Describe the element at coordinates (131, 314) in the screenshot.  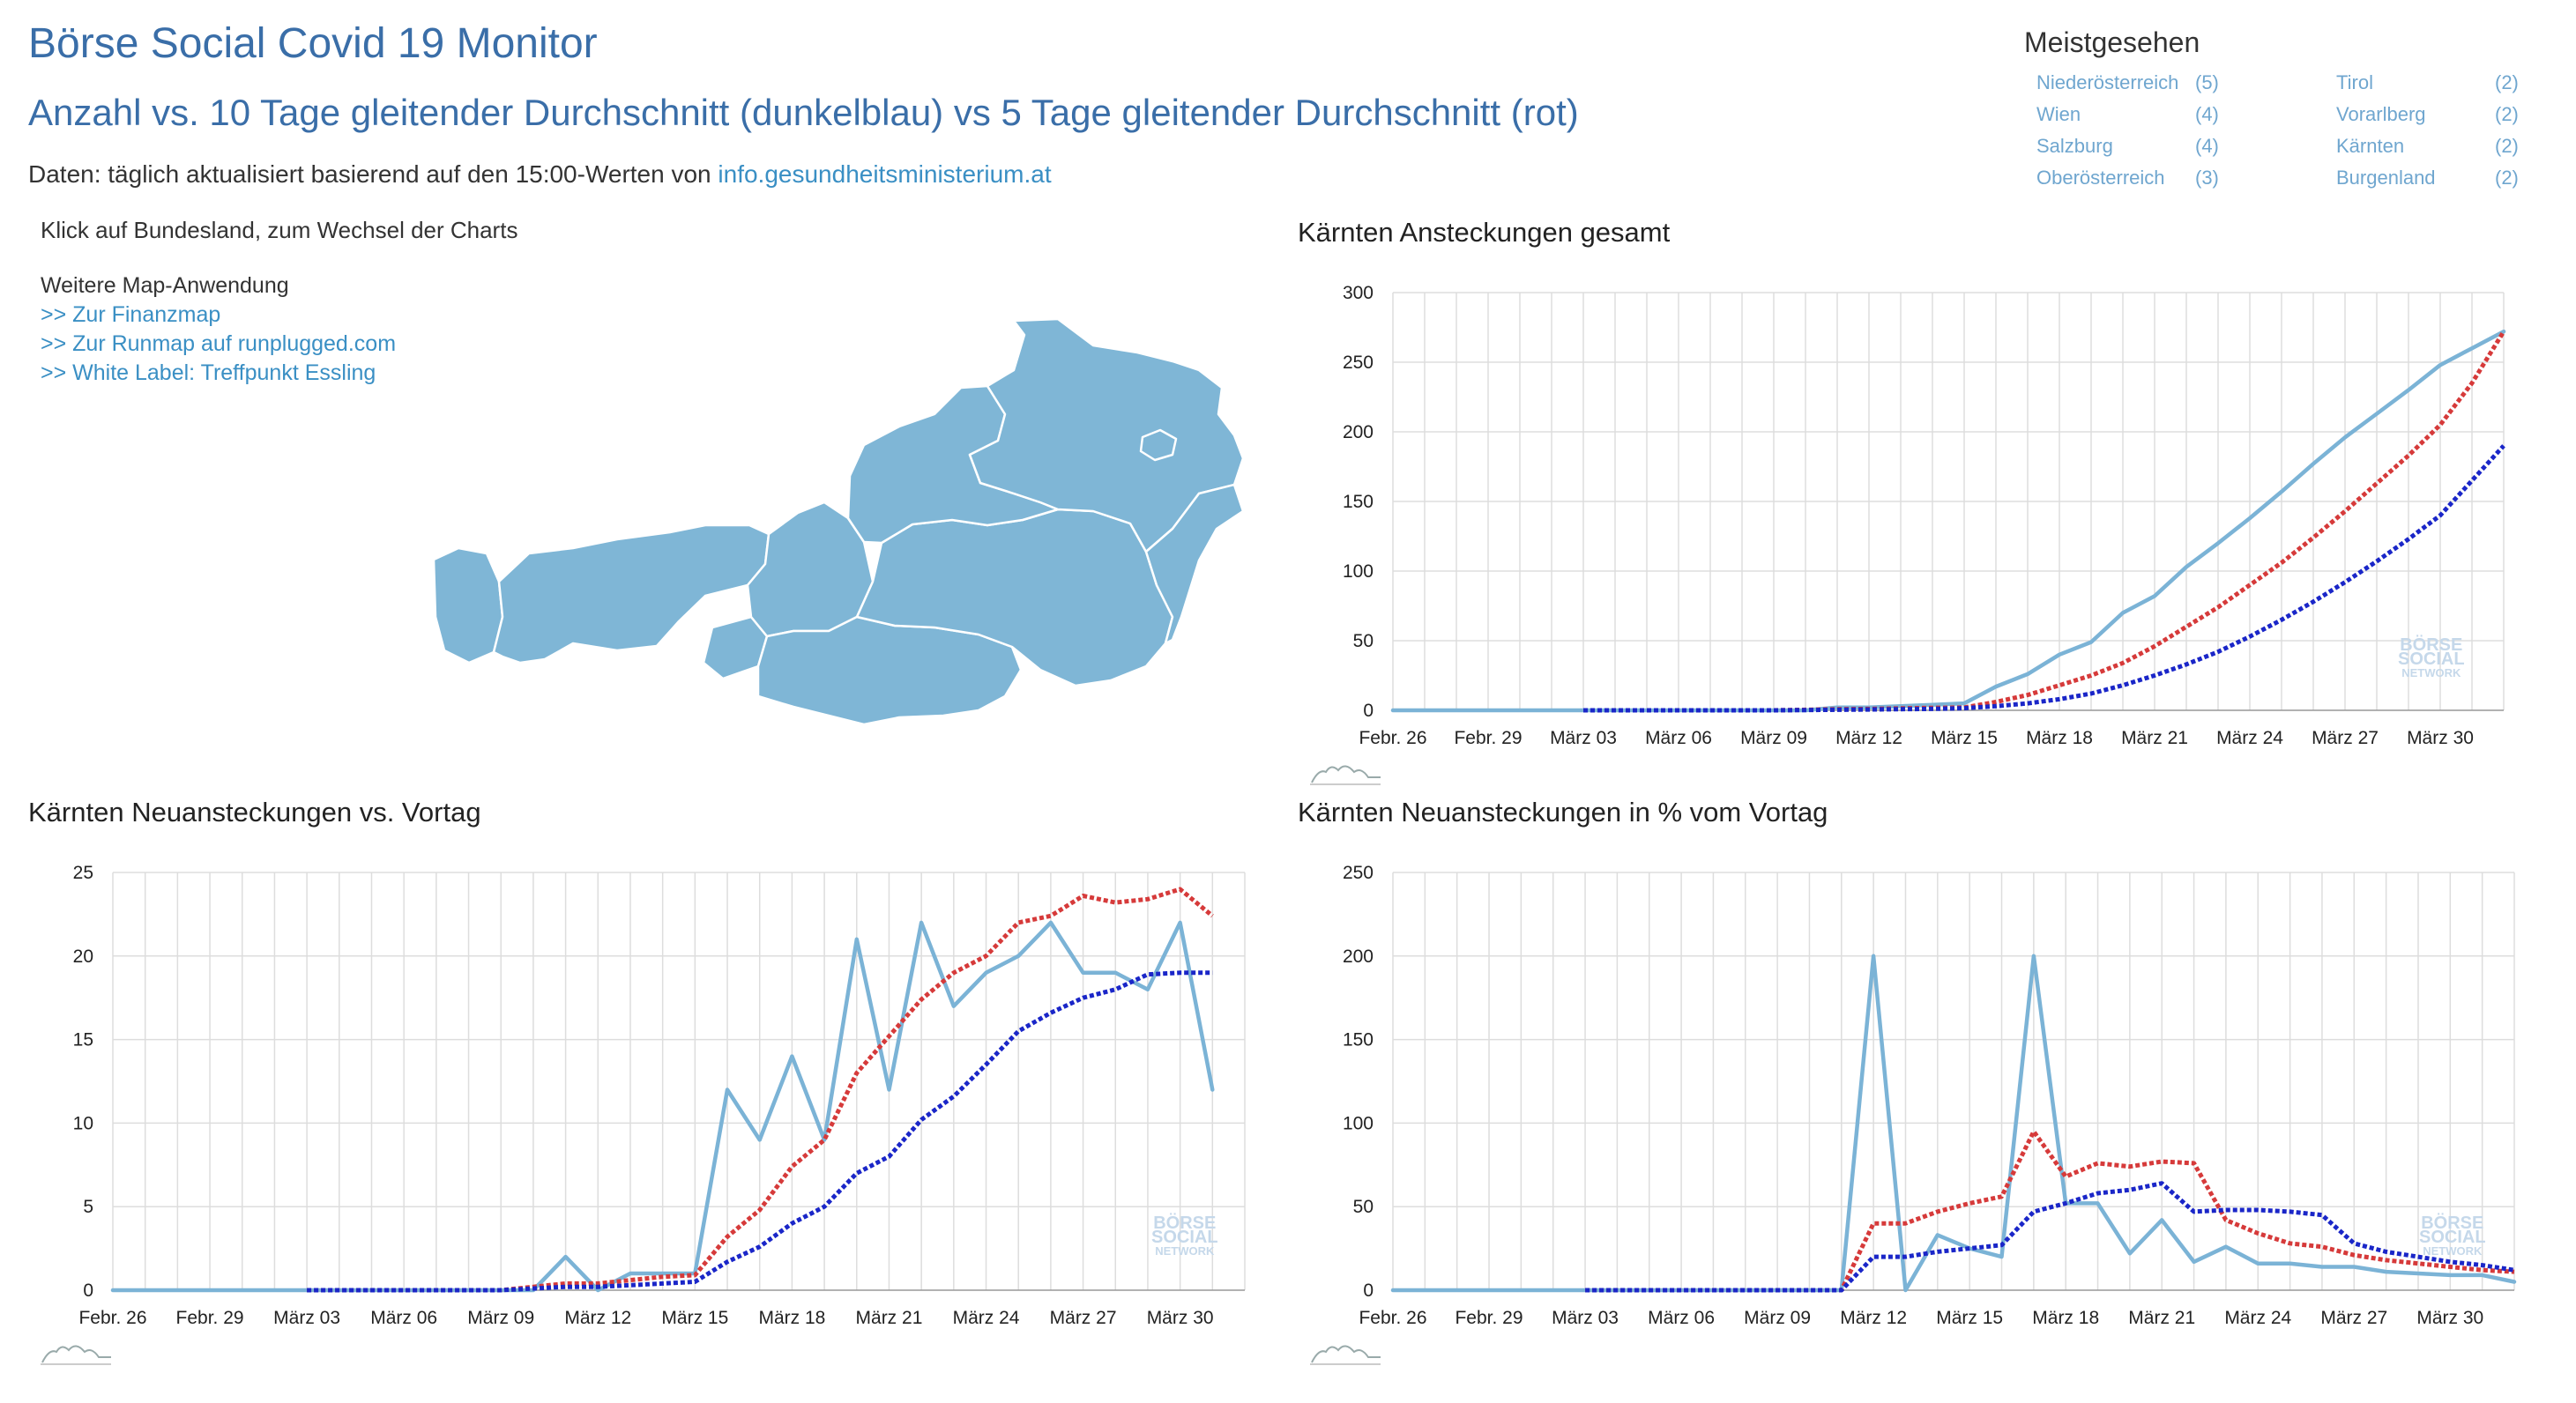
I see `link-finanzmap: >> Zur Finanzmap` at that location.